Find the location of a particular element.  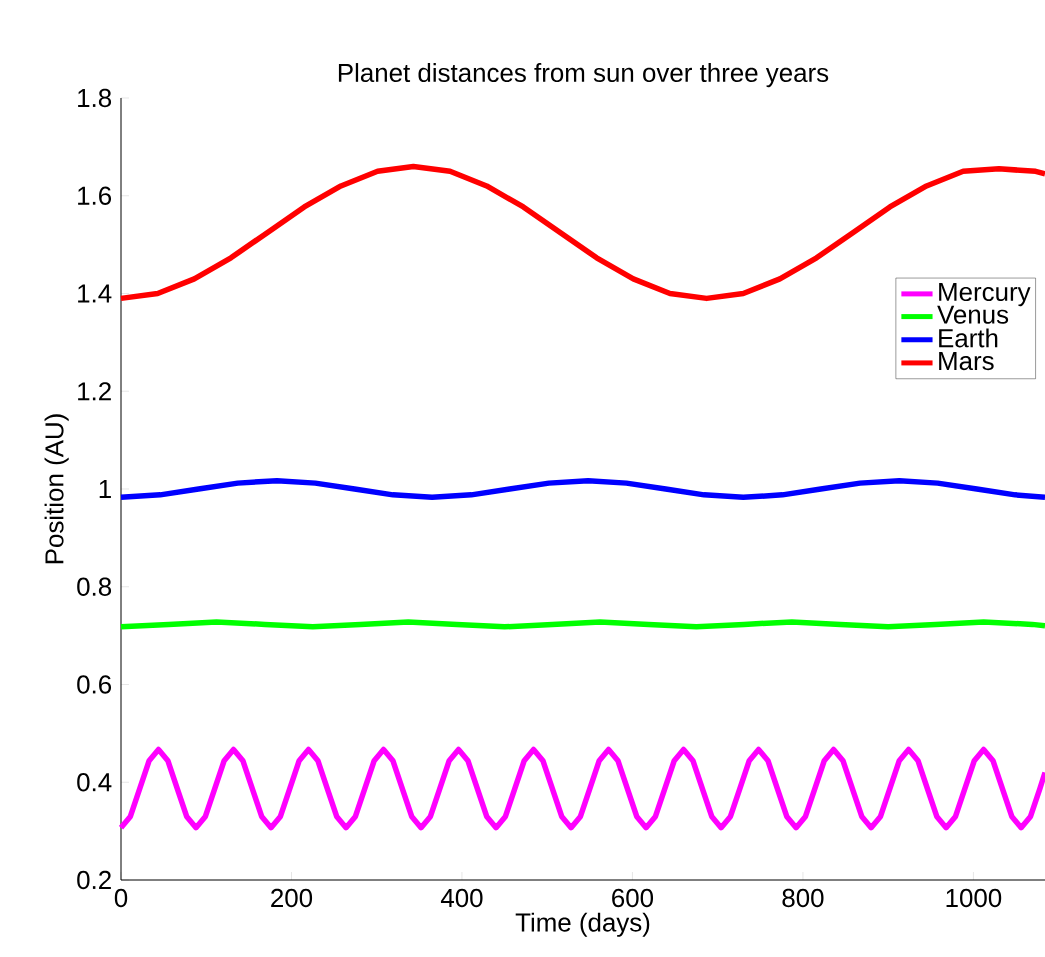

legend-label: Mars is located at coordinates (966, 361).